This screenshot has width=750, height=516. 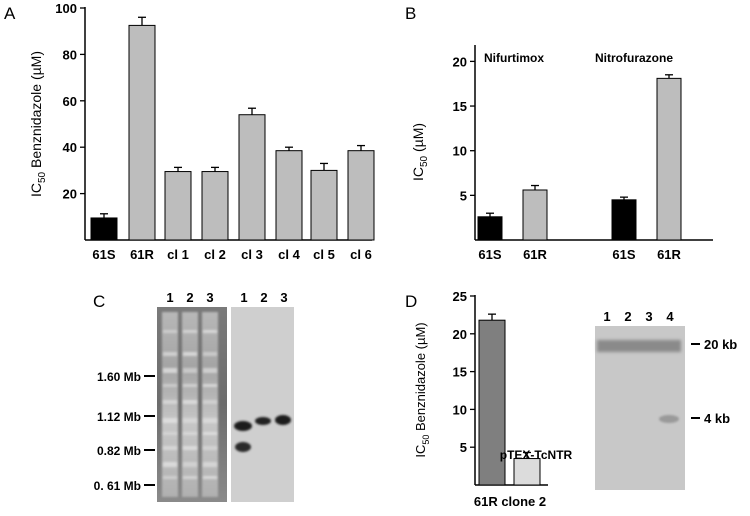 What do you see at coordinates (410, 13) in the screenshot?
I see `panel-label-b: B` at bounding box center [410, 13].